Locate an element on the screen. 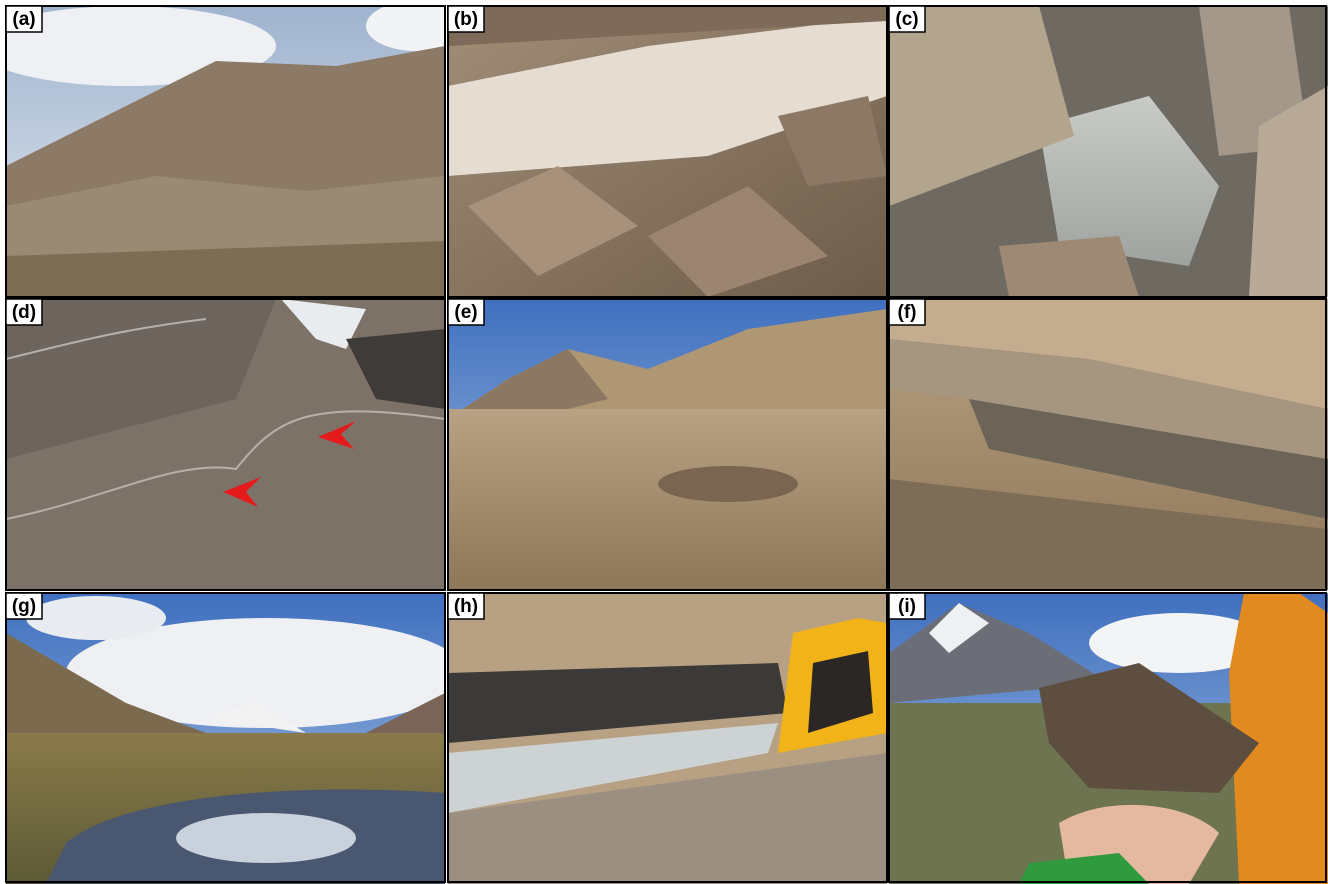 The image size is (1328, 884). panel-label: (g) is located at coordinates (24, 606).